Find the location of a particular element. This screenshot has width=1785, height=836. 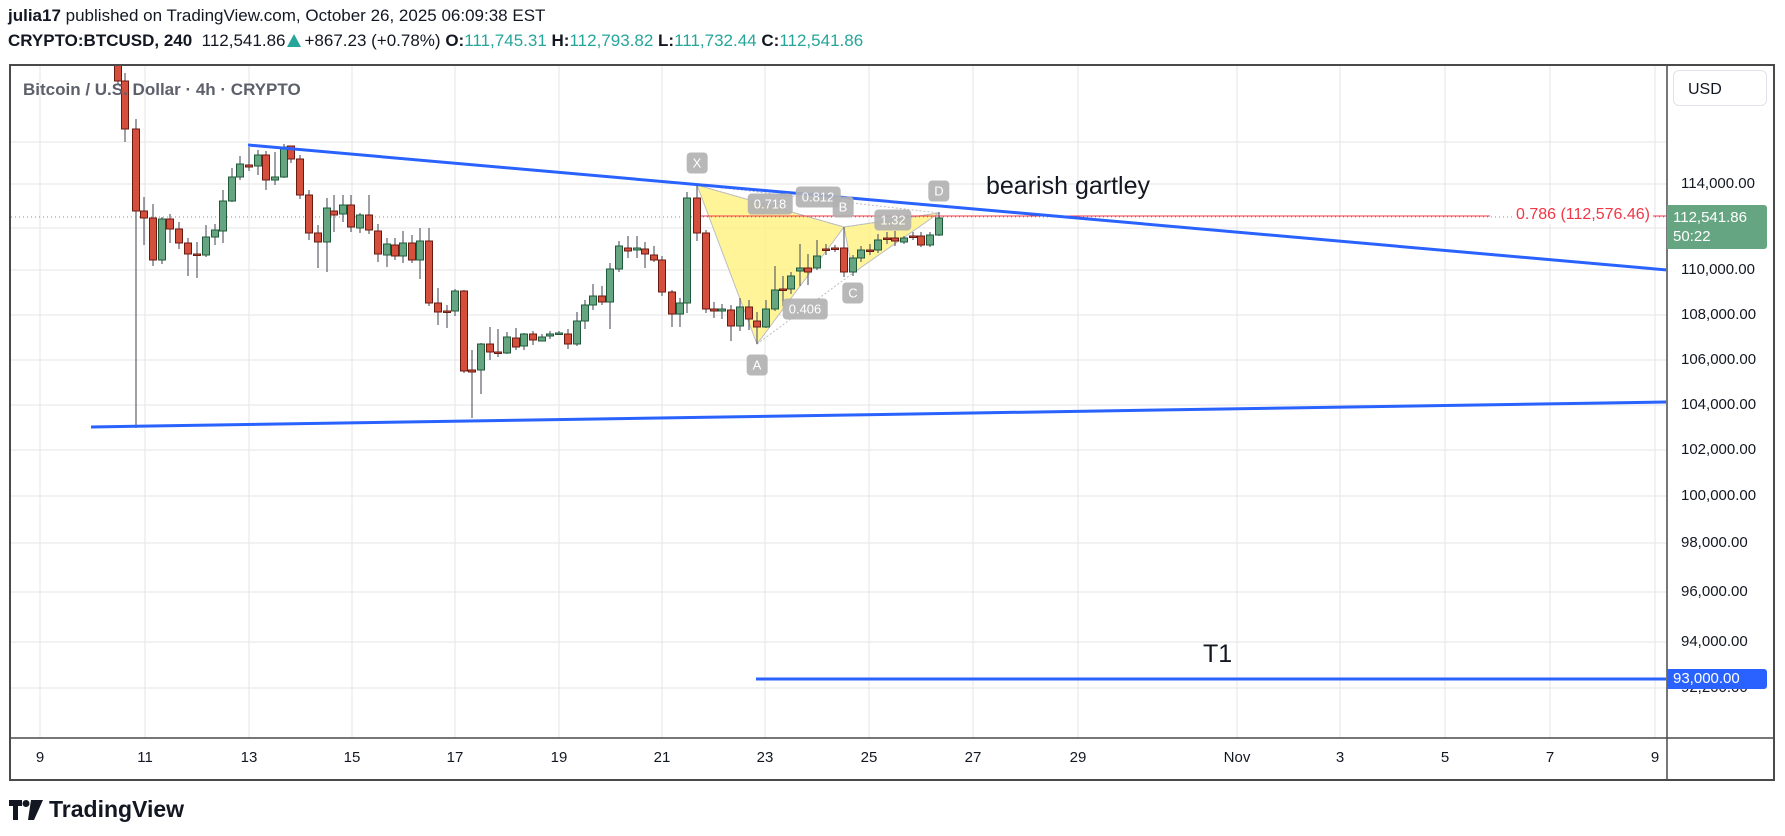

price-tick: 110,000.00 is located at coordinates (1718, 269).